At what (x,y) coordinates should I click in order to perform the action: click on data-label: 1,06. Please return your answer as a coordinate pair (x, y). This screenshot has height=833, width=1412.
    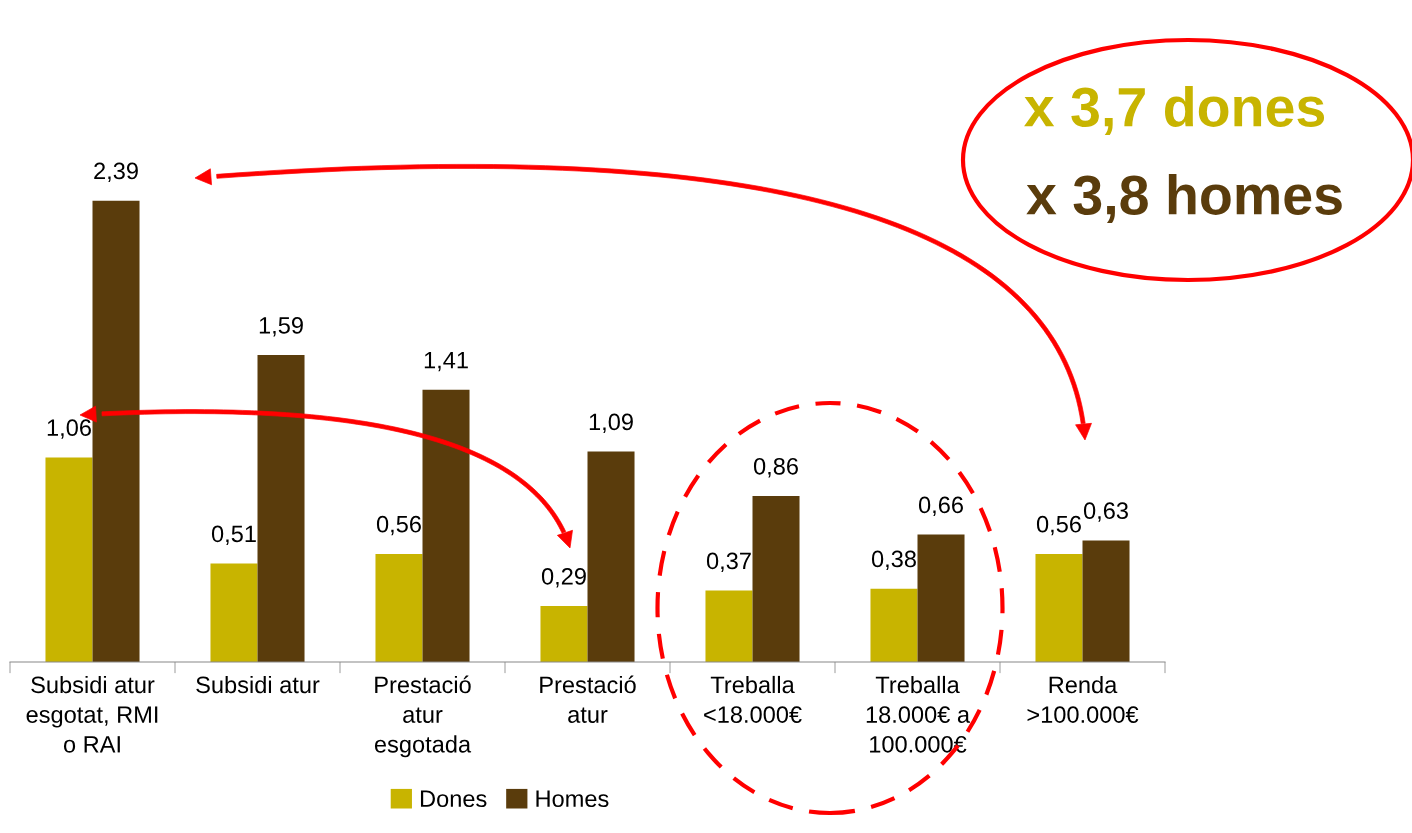
    Looking at the image, I should click on (69, 429).